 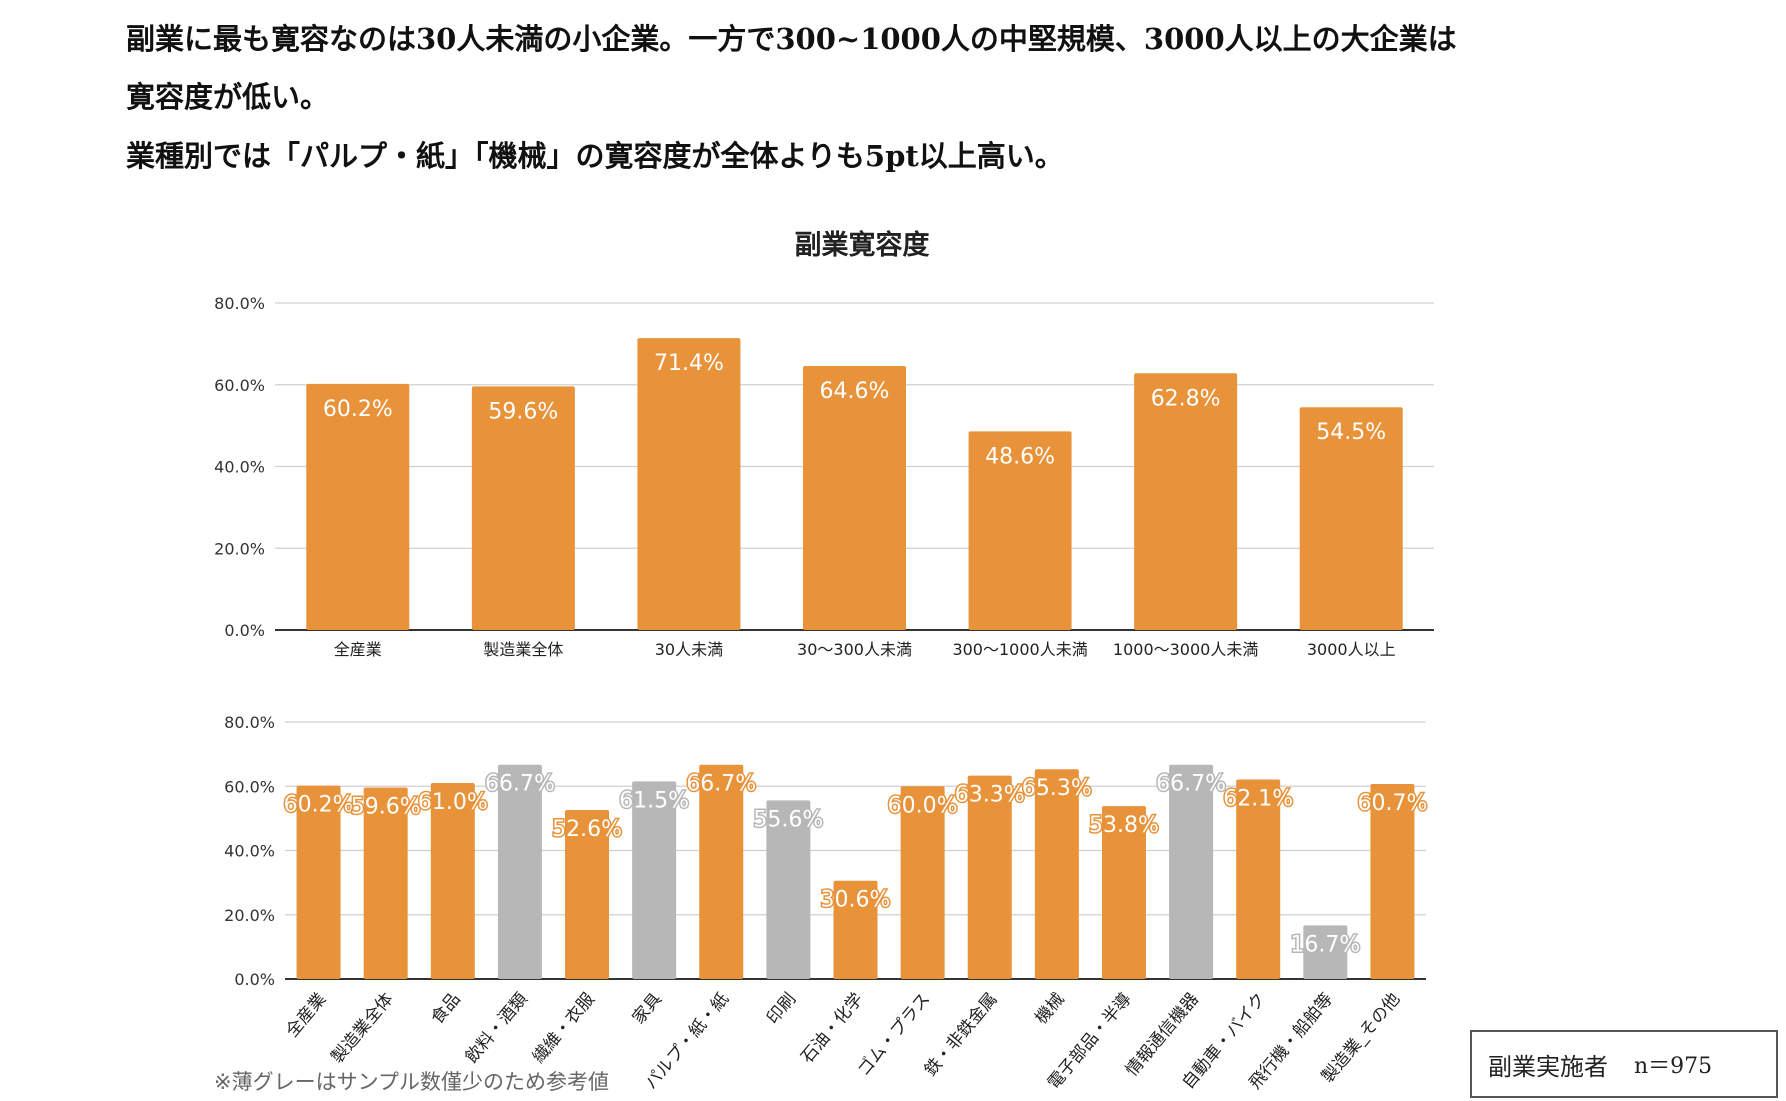 What do you see at coordinates (1325, 944) in the screenshot?
I see `data-label: 16.7%` at bounding box center [1325, 944].